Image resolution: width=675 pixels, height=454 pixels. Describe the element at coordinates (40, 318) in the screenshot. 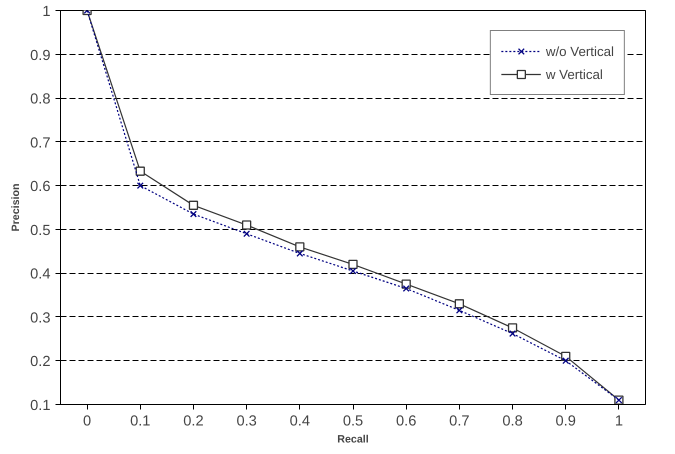

I see `y-tick-label: 0.3` at that location.